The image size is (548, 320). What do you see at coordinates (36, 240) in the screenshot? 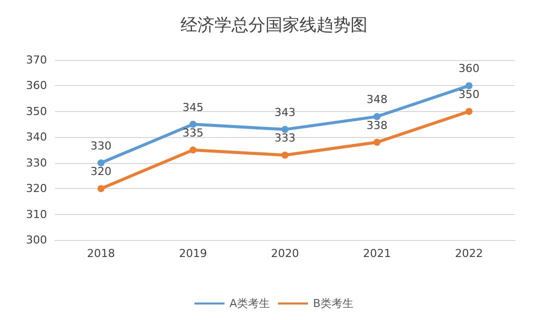
I see `y-tick-label: 300` at bounding box center [36, 240].